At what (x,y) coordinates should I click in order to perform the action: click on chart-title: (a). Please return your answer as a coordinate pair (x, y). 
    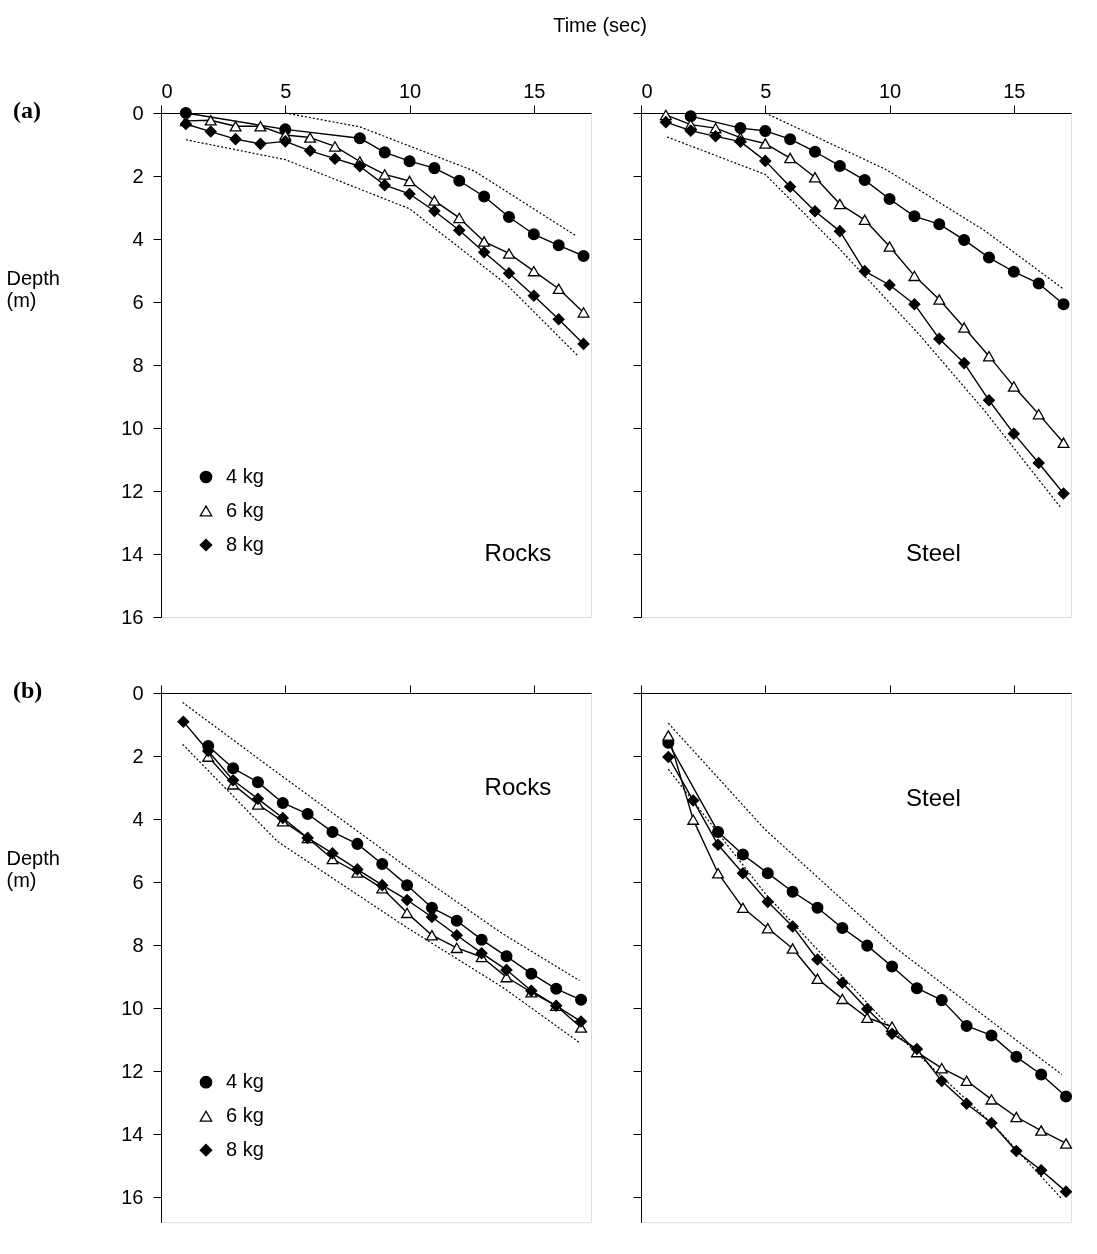
    Looking at the image, I should click on (27, 110).